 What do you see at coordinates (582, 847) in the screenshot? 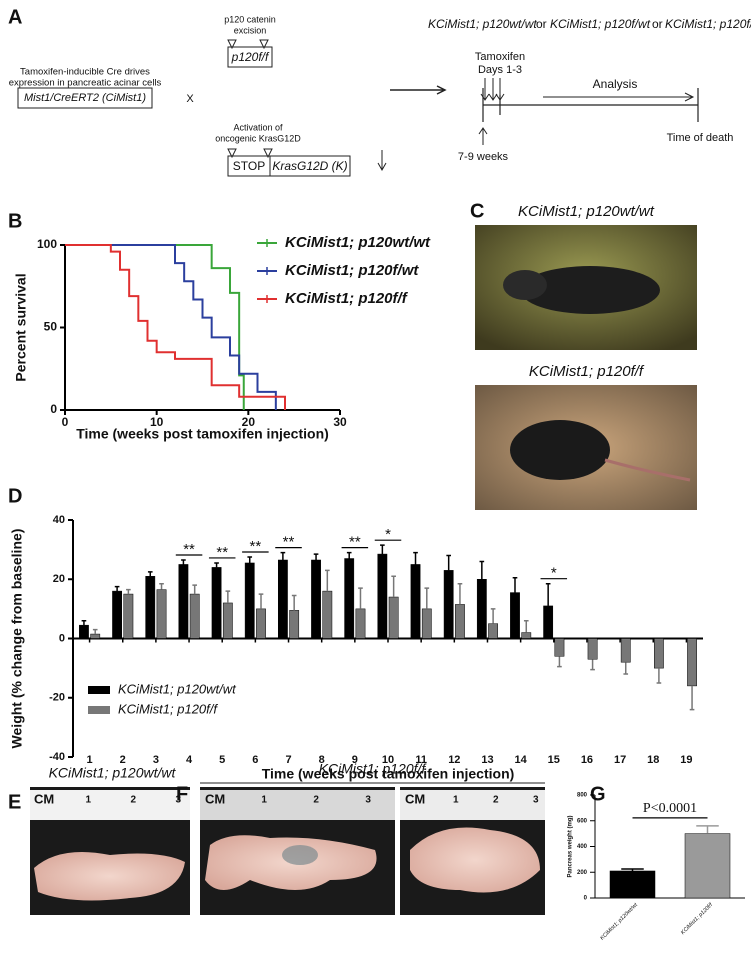
I see `y-tick-label: 400` at bounding box center [582, 847].